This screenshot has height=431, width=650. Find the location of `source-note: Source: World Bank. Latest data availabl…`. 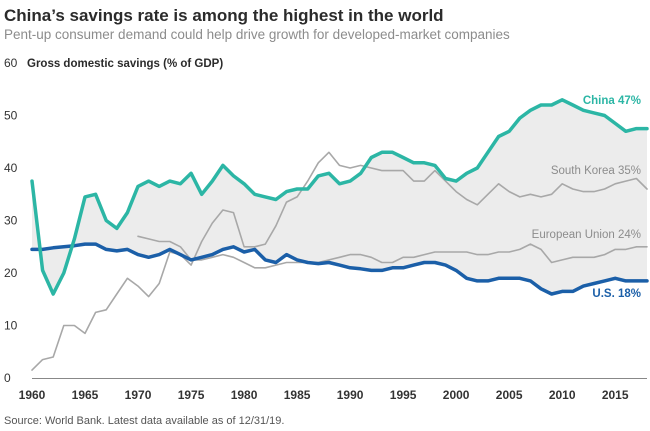

source-note: Source: World Bank. Latest data availabl… is located at coordinates (144, 421).